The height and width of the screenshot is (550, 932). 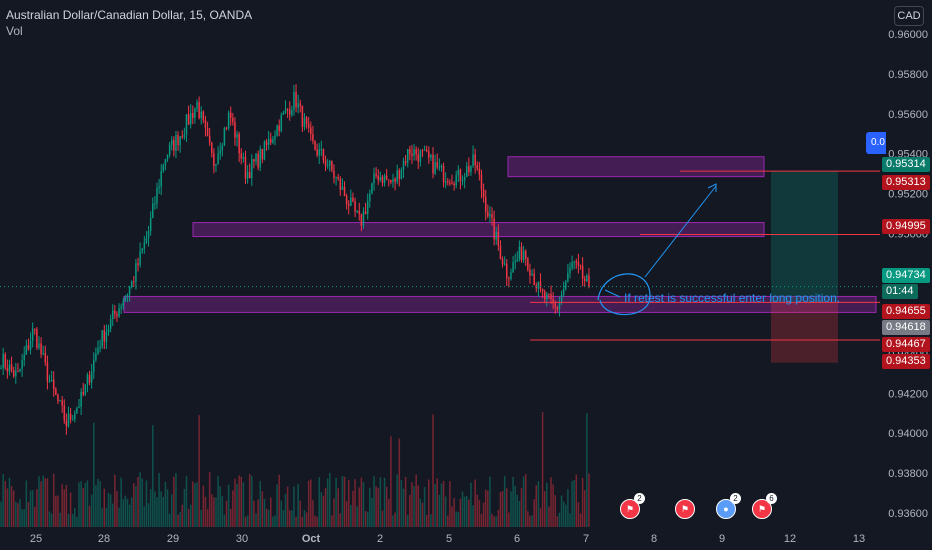 What do you see at coordinates (517, 539) in the screenshot?
I see `time-tick-label: 6` at bounding box center [517, 539].